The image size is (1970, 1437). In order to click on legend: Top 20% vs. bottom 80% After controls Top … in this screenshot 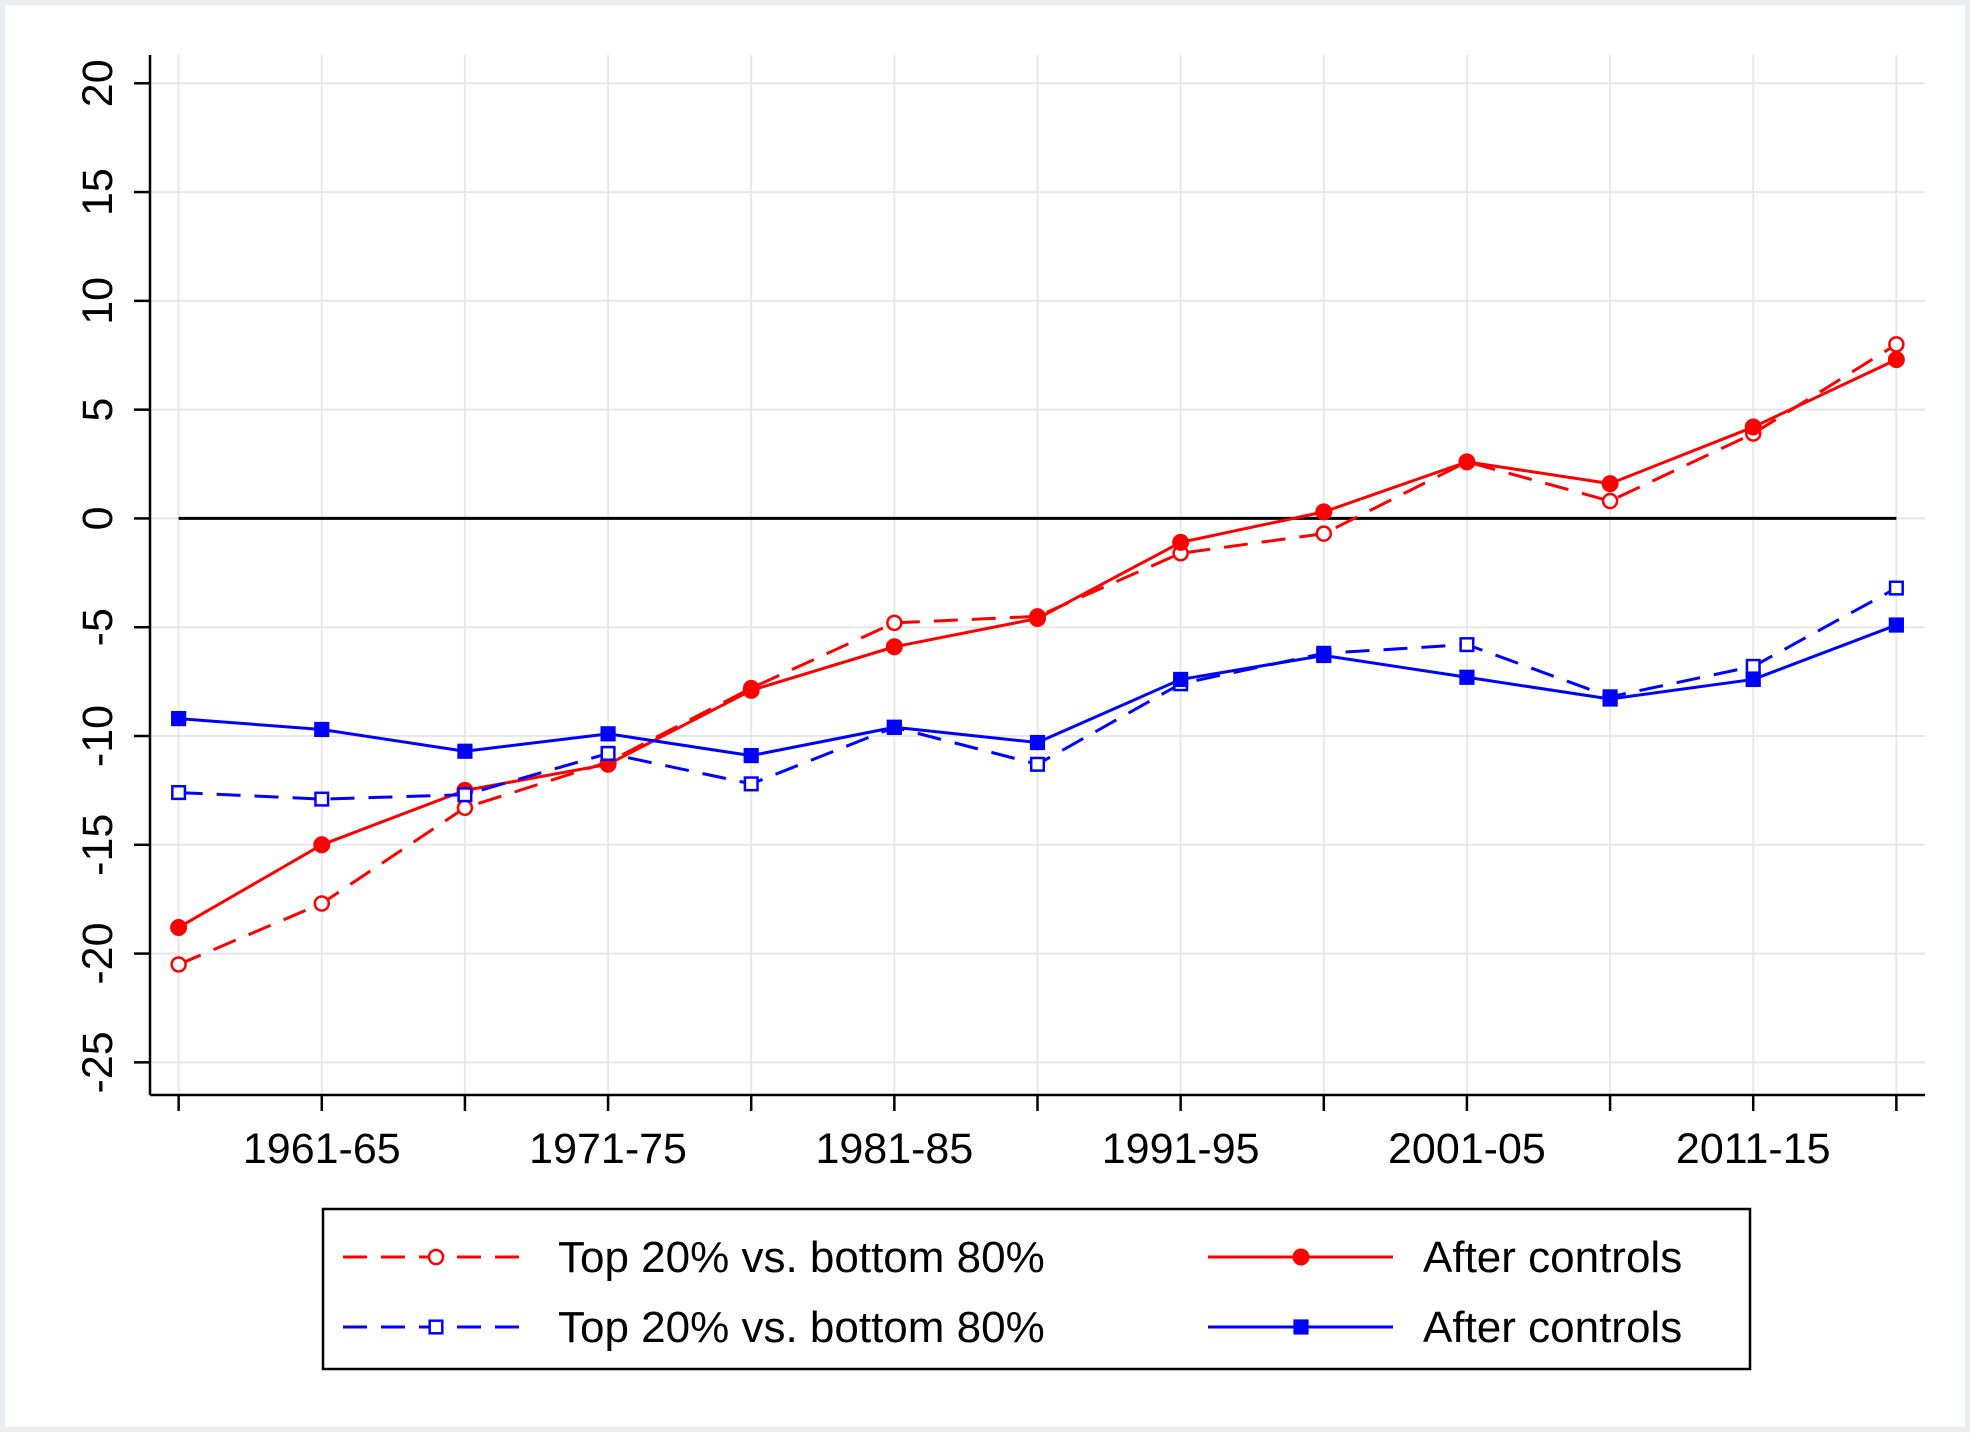, I will do `click(1036, 1289)`.